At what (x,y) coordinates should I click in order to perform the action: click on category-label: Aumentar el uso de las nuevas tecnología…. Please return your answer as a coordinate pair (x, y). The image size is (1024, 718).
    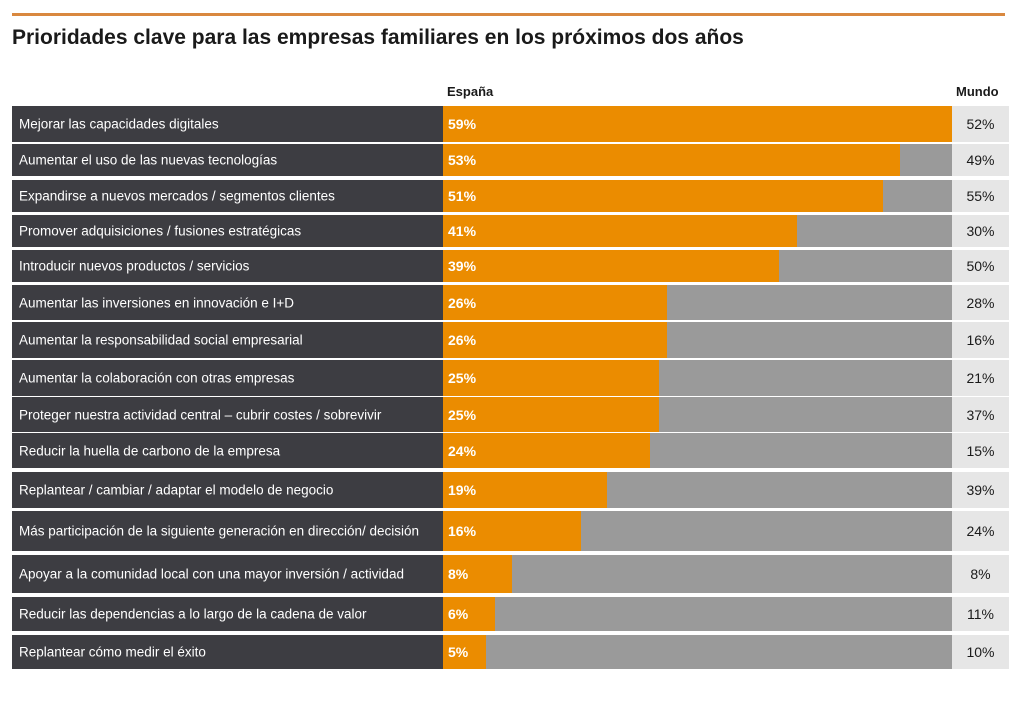
    Looking at the image, I should click on (148, 160).